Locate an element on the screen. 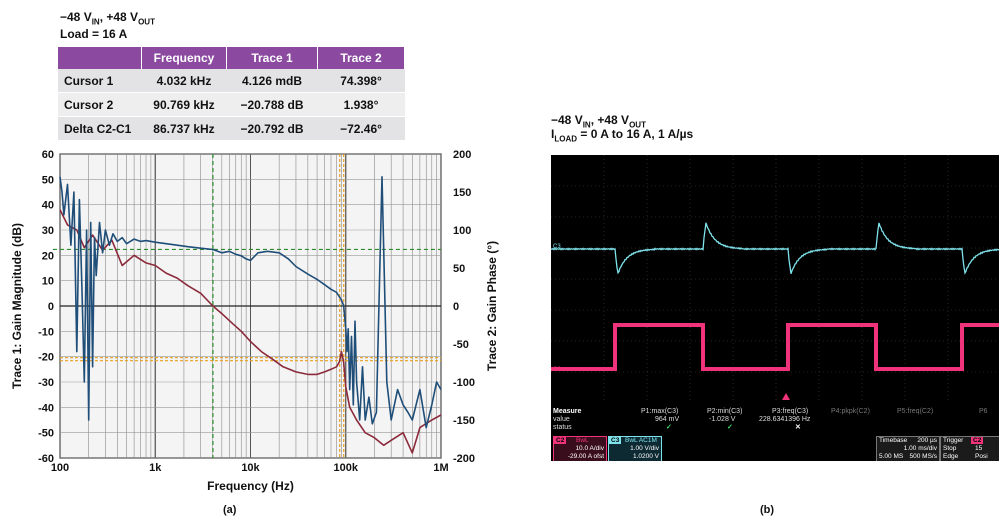 The width and height of the screenshot is (999, 527). sample-count: 5.00 MS is located at coordinates (891, 456).